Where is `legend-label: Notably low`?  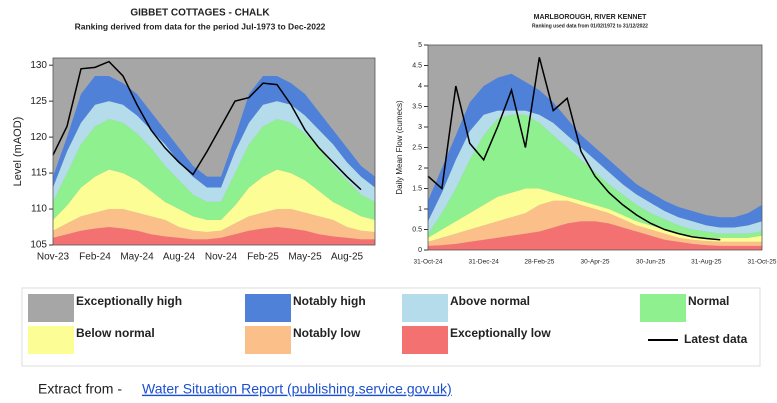
legend-label: Notably low is located at coordinates (327, 333).